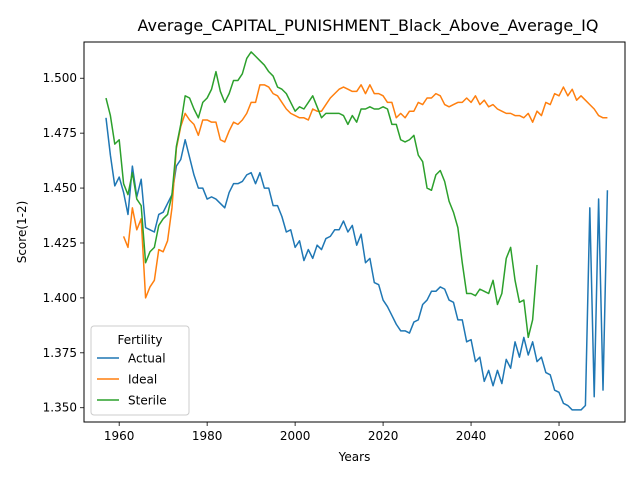 This screenshot has height=484, width=640. Describe the element at coordinates (119, 436) in the screenshot. I see `x-tick-label: 1960` at that location.